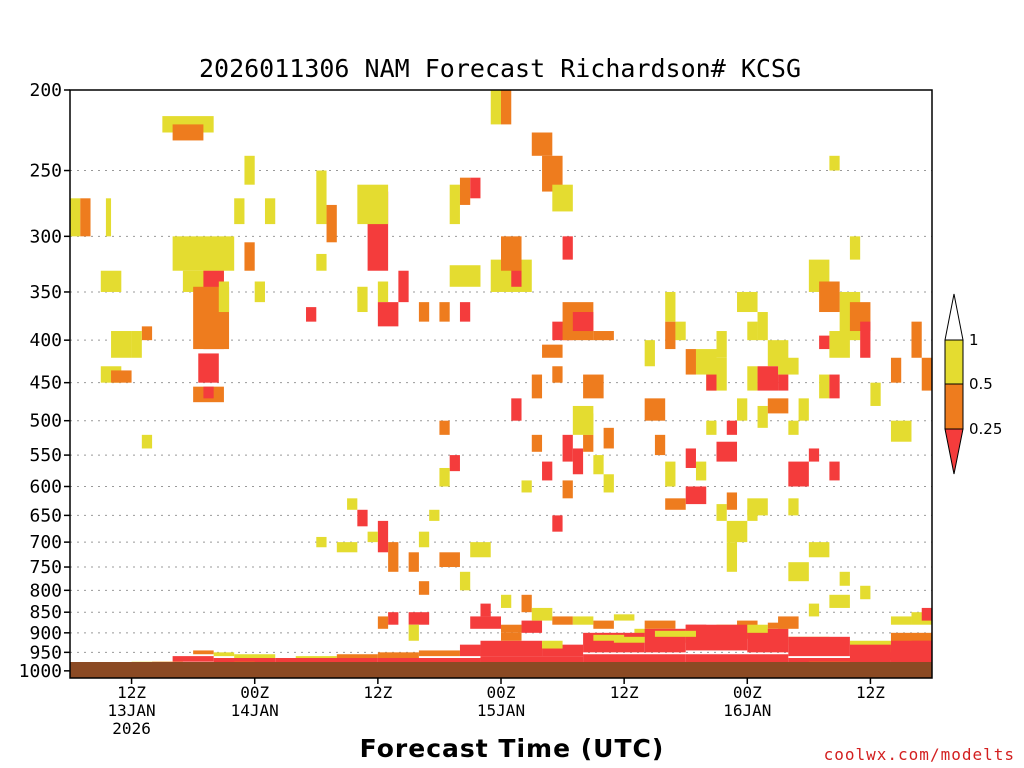 The width and height of the screenshot is (1024, 768). Describe the element at coordinates (500, 68) in the screenshot. I see `chart-title: 2026011306 NAM Forecast Richardson# KCSG` at that location.